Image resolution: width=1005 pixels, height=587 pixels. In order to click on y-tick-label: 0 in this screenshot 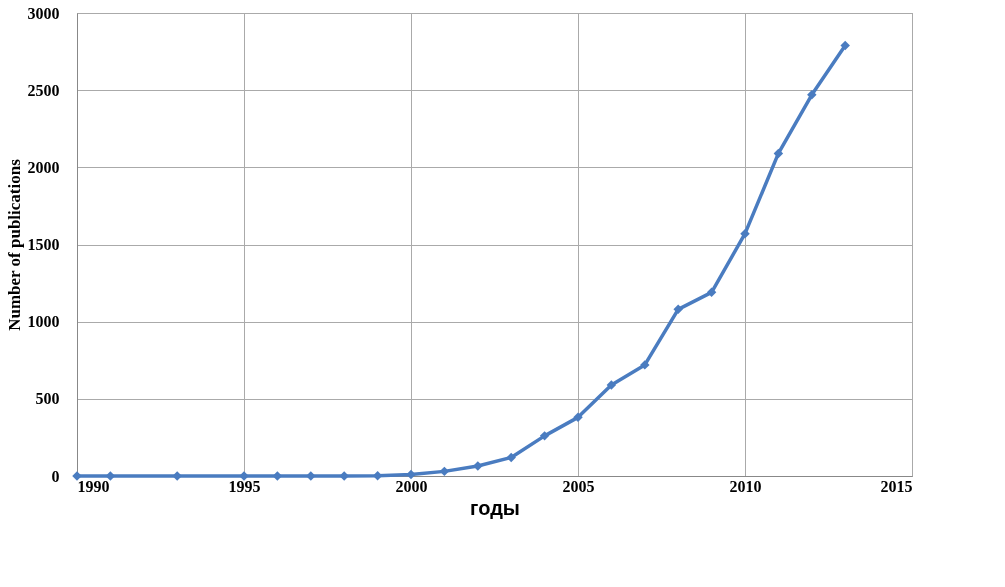, I will do `click(55, 476)`.